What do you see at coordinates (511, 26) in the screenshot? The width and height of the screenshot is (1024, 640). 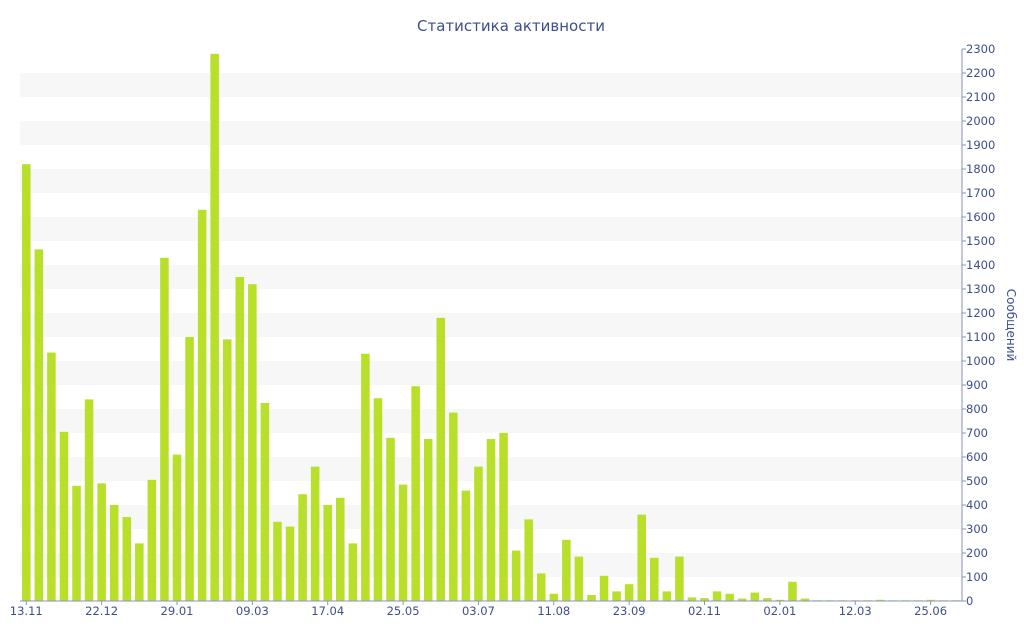 I see `chart-title: Статистика активности` at bounding box center [511, 26].